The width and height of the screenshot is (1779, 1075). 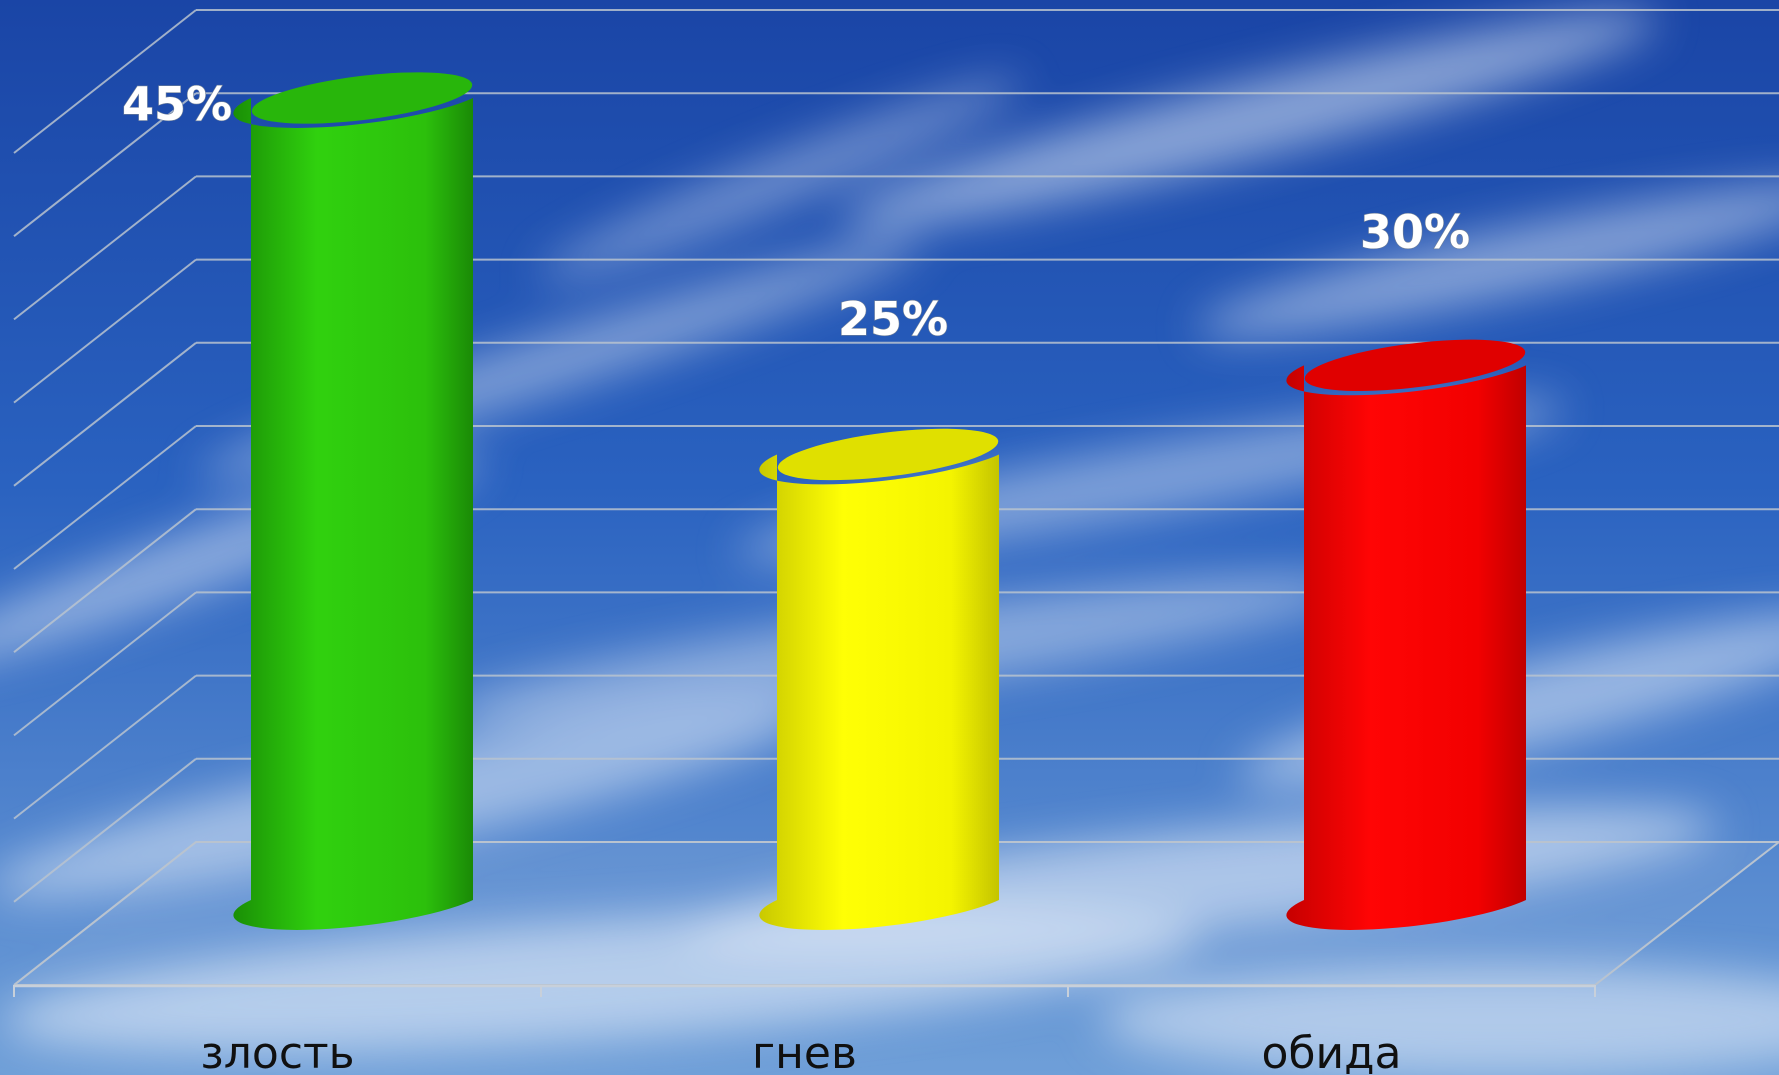 What do you see at coordinates (277, 1051) in the screenshot?
I see `x-tick-label: злость` at bounding box center [277, 1051].